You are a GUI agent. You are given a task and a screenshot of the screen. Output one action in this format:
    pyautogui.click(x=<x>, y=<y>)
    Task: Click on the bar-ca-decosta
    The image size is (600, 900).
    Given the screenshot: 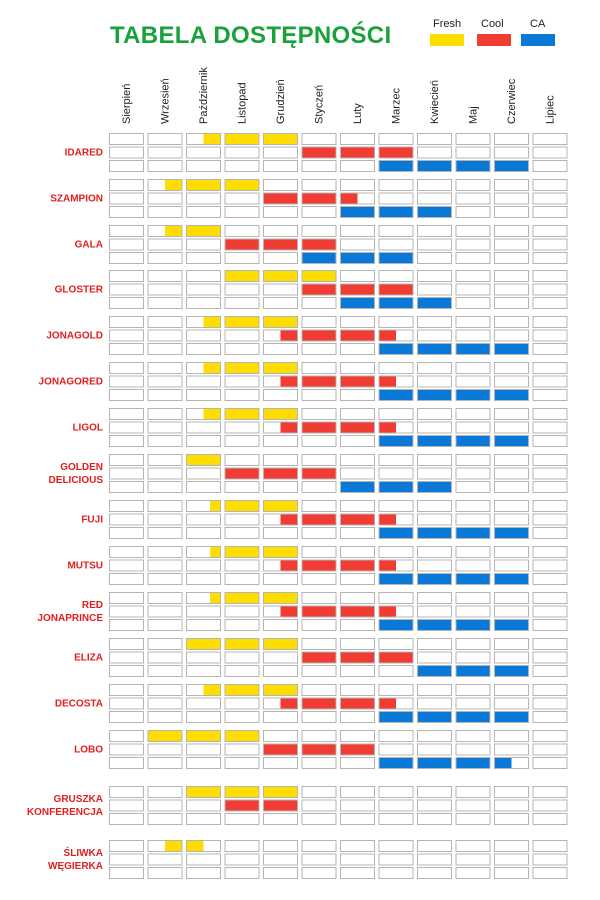 What is the action you would take?
    pyautogui.click(x=396, y=717)
    